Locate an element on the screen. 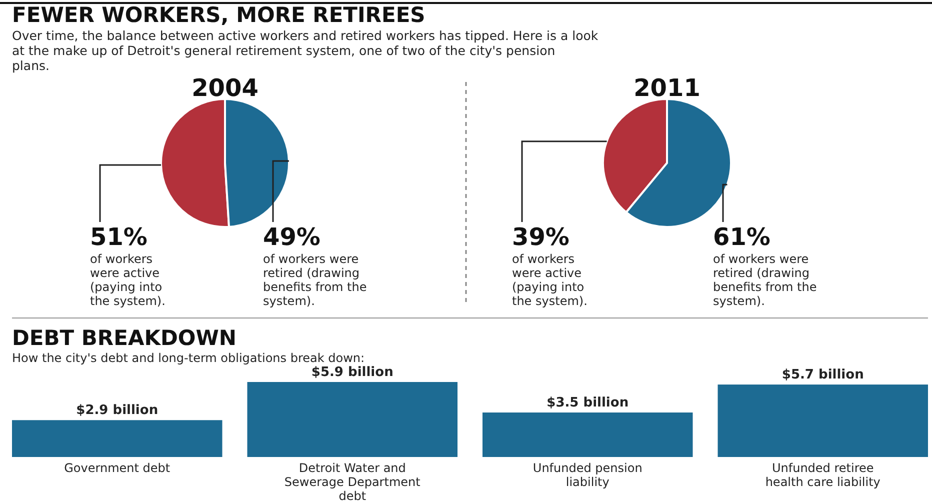  chart-subtitle: How the city's debt and long-term obligations break down: is located at coordinates (188, 358).